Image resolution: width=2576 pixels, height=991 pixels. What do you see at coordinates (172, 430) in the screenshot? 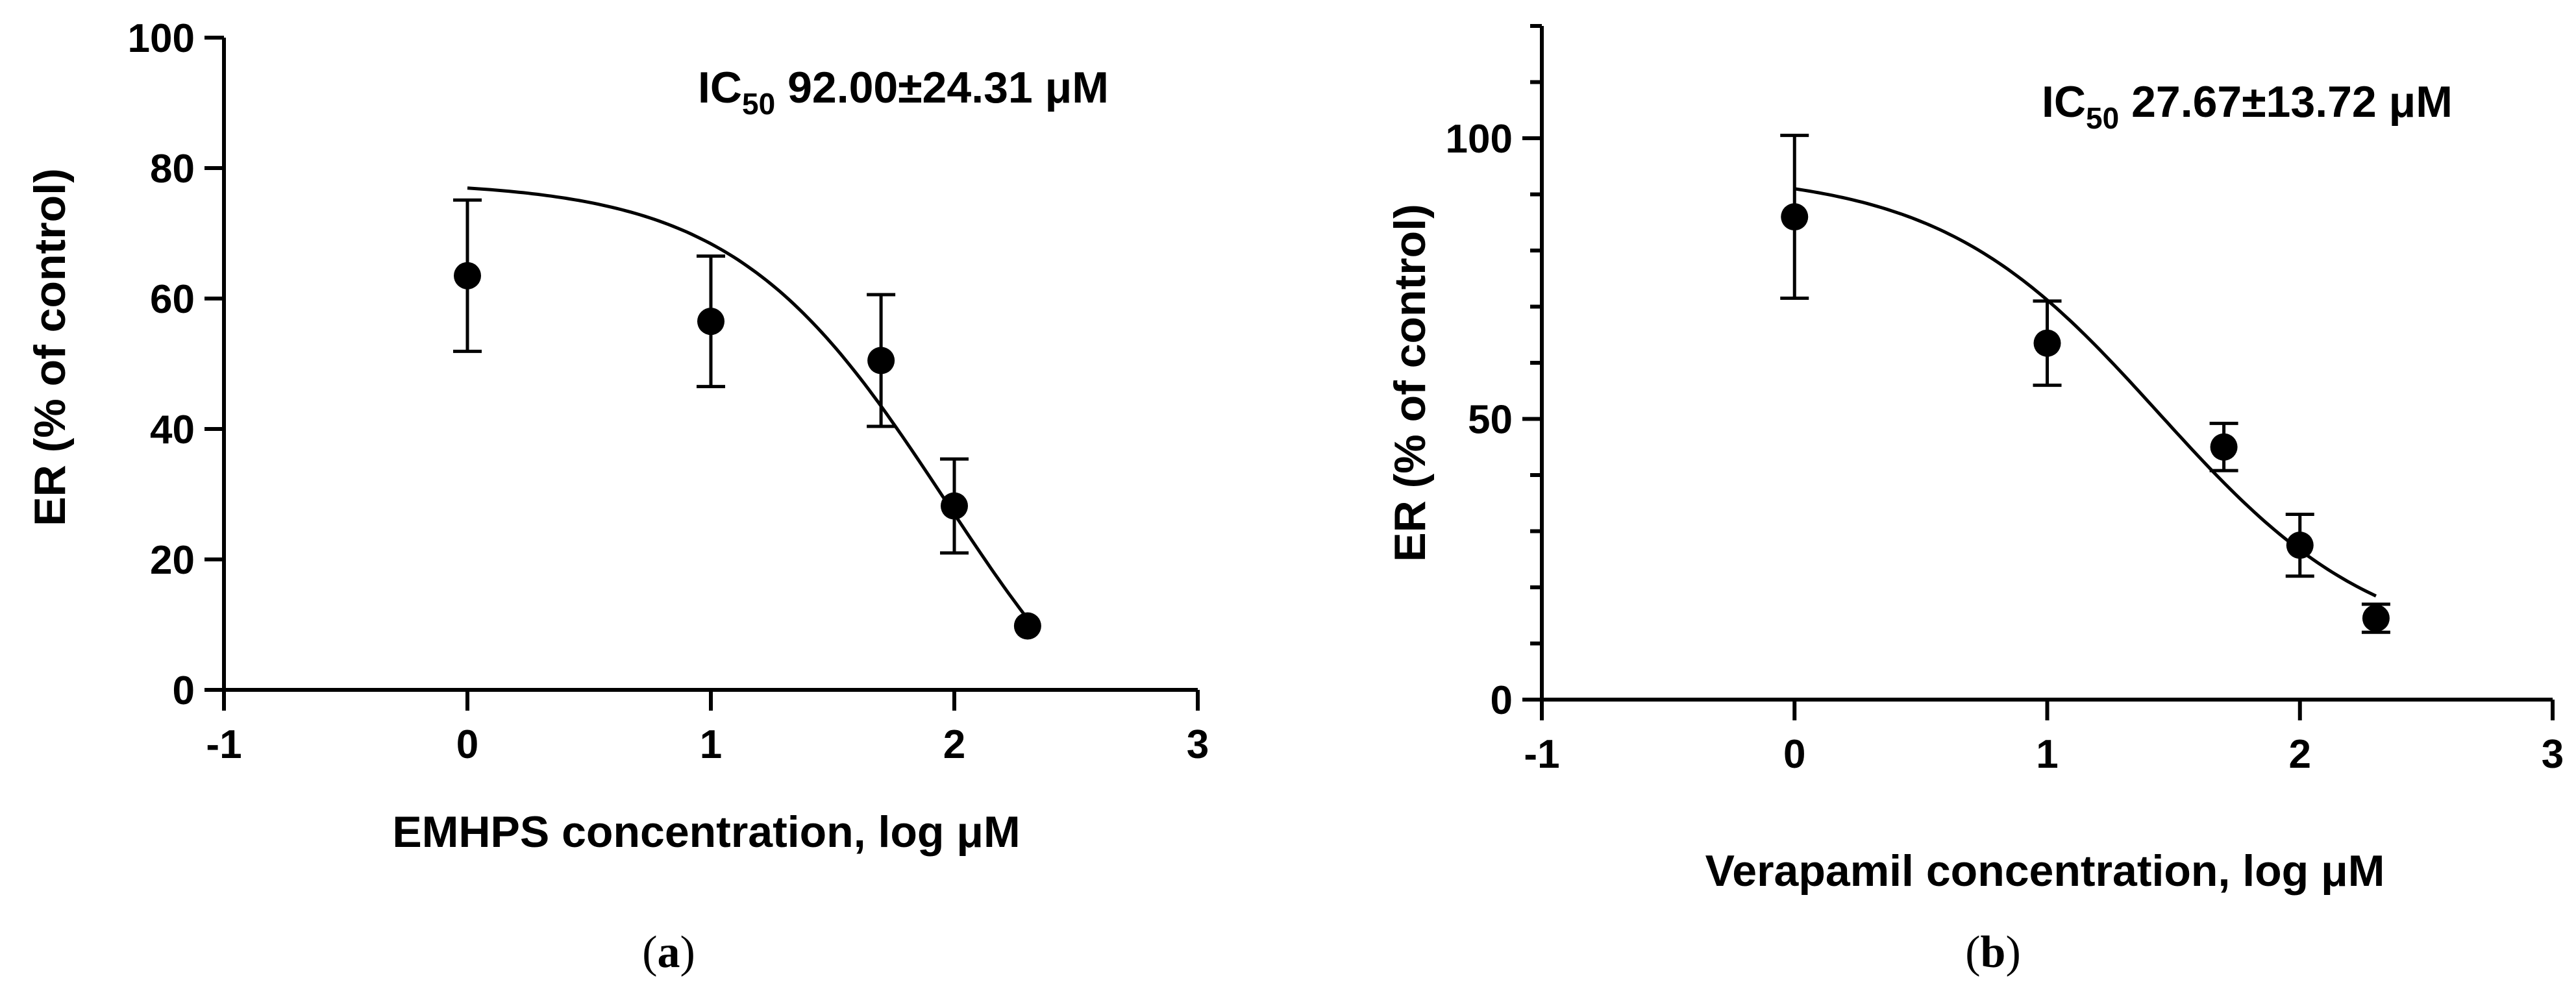
I see `y-tick-label: 40` at bounding box center [172, 430].